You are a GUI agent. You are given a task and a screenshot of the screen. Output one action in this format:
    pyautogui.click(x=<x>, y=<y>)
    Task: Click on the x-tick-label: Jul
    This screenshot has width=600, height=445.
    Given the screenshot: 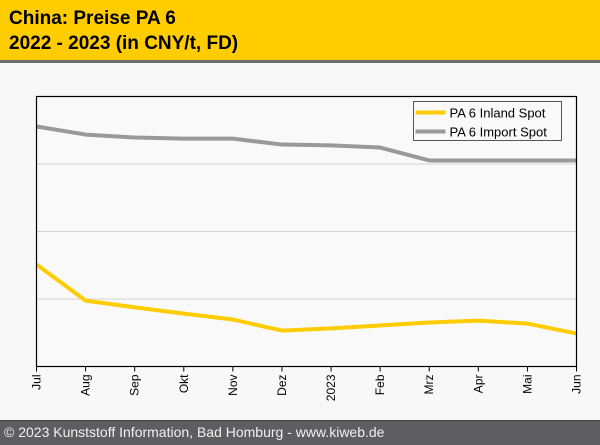 What is the action you would take?
    pyautogui.click(x=37, y=382)
    